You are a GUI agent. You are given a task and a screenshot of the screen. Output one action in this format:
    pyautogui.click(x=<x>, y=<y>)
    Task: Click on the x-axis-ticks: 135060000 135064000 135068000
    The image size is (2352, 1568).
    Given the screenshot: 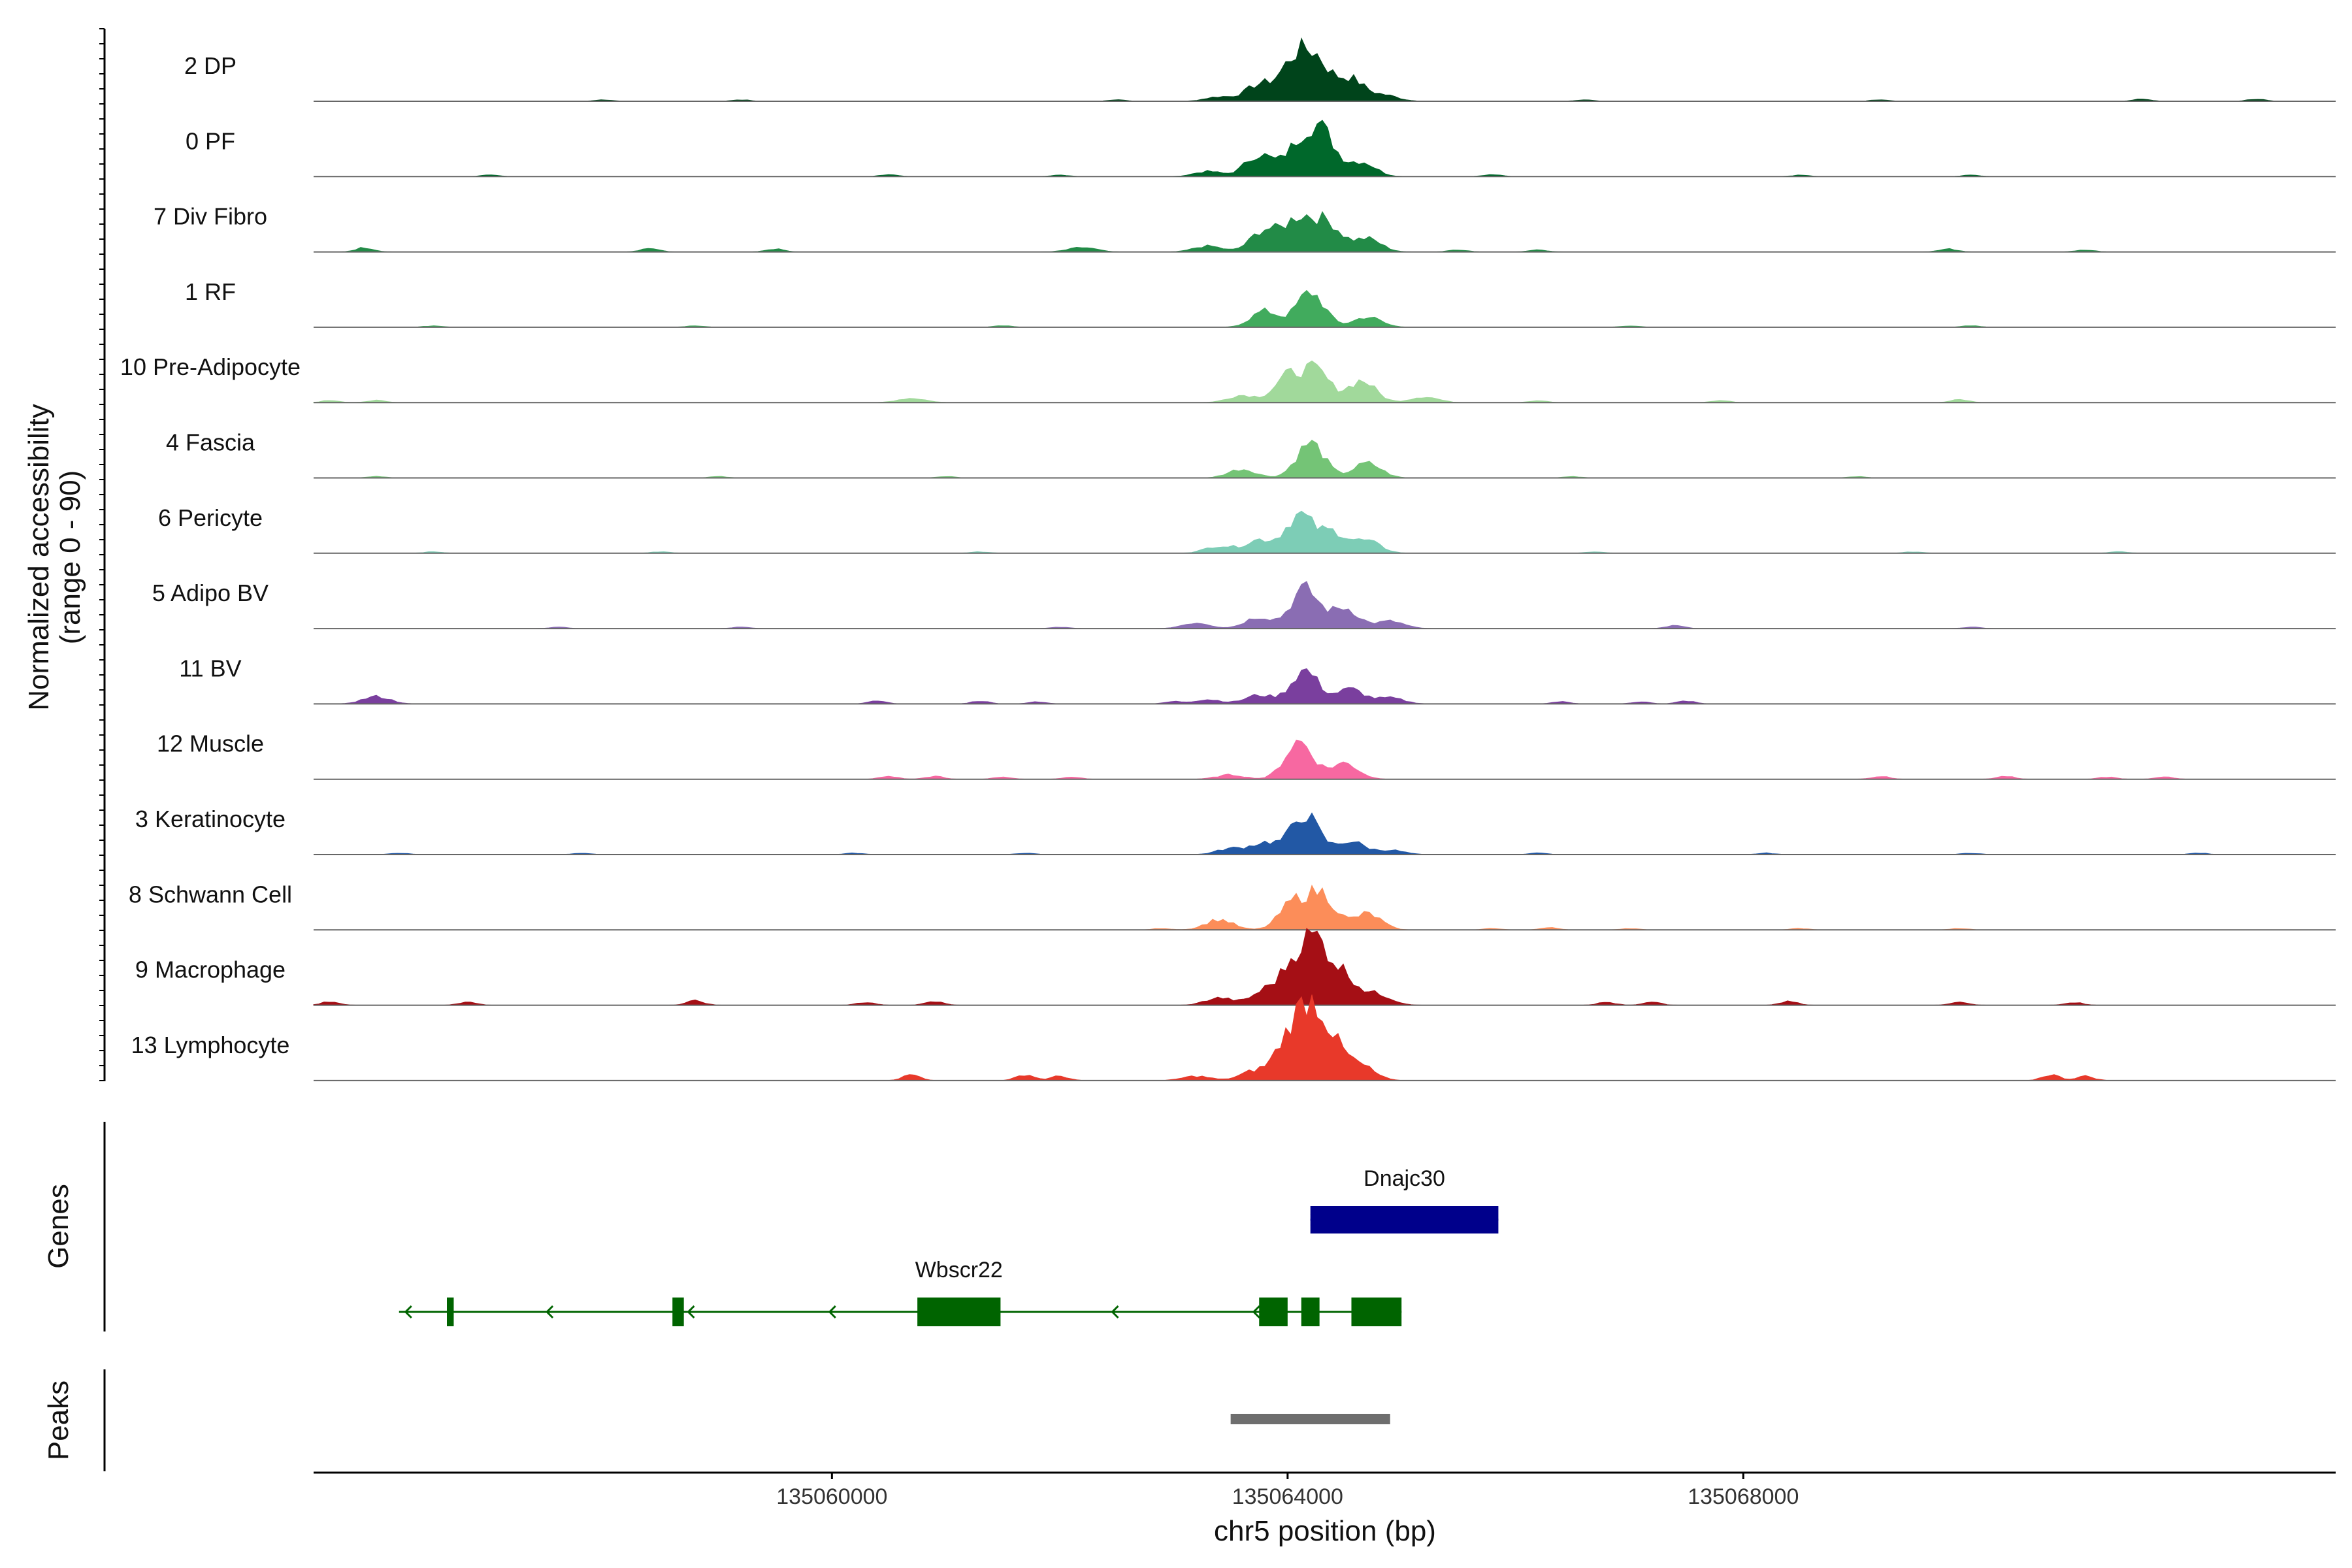 What is the action you would take?
    pyautogui.click(x=1287, y=1491)
    